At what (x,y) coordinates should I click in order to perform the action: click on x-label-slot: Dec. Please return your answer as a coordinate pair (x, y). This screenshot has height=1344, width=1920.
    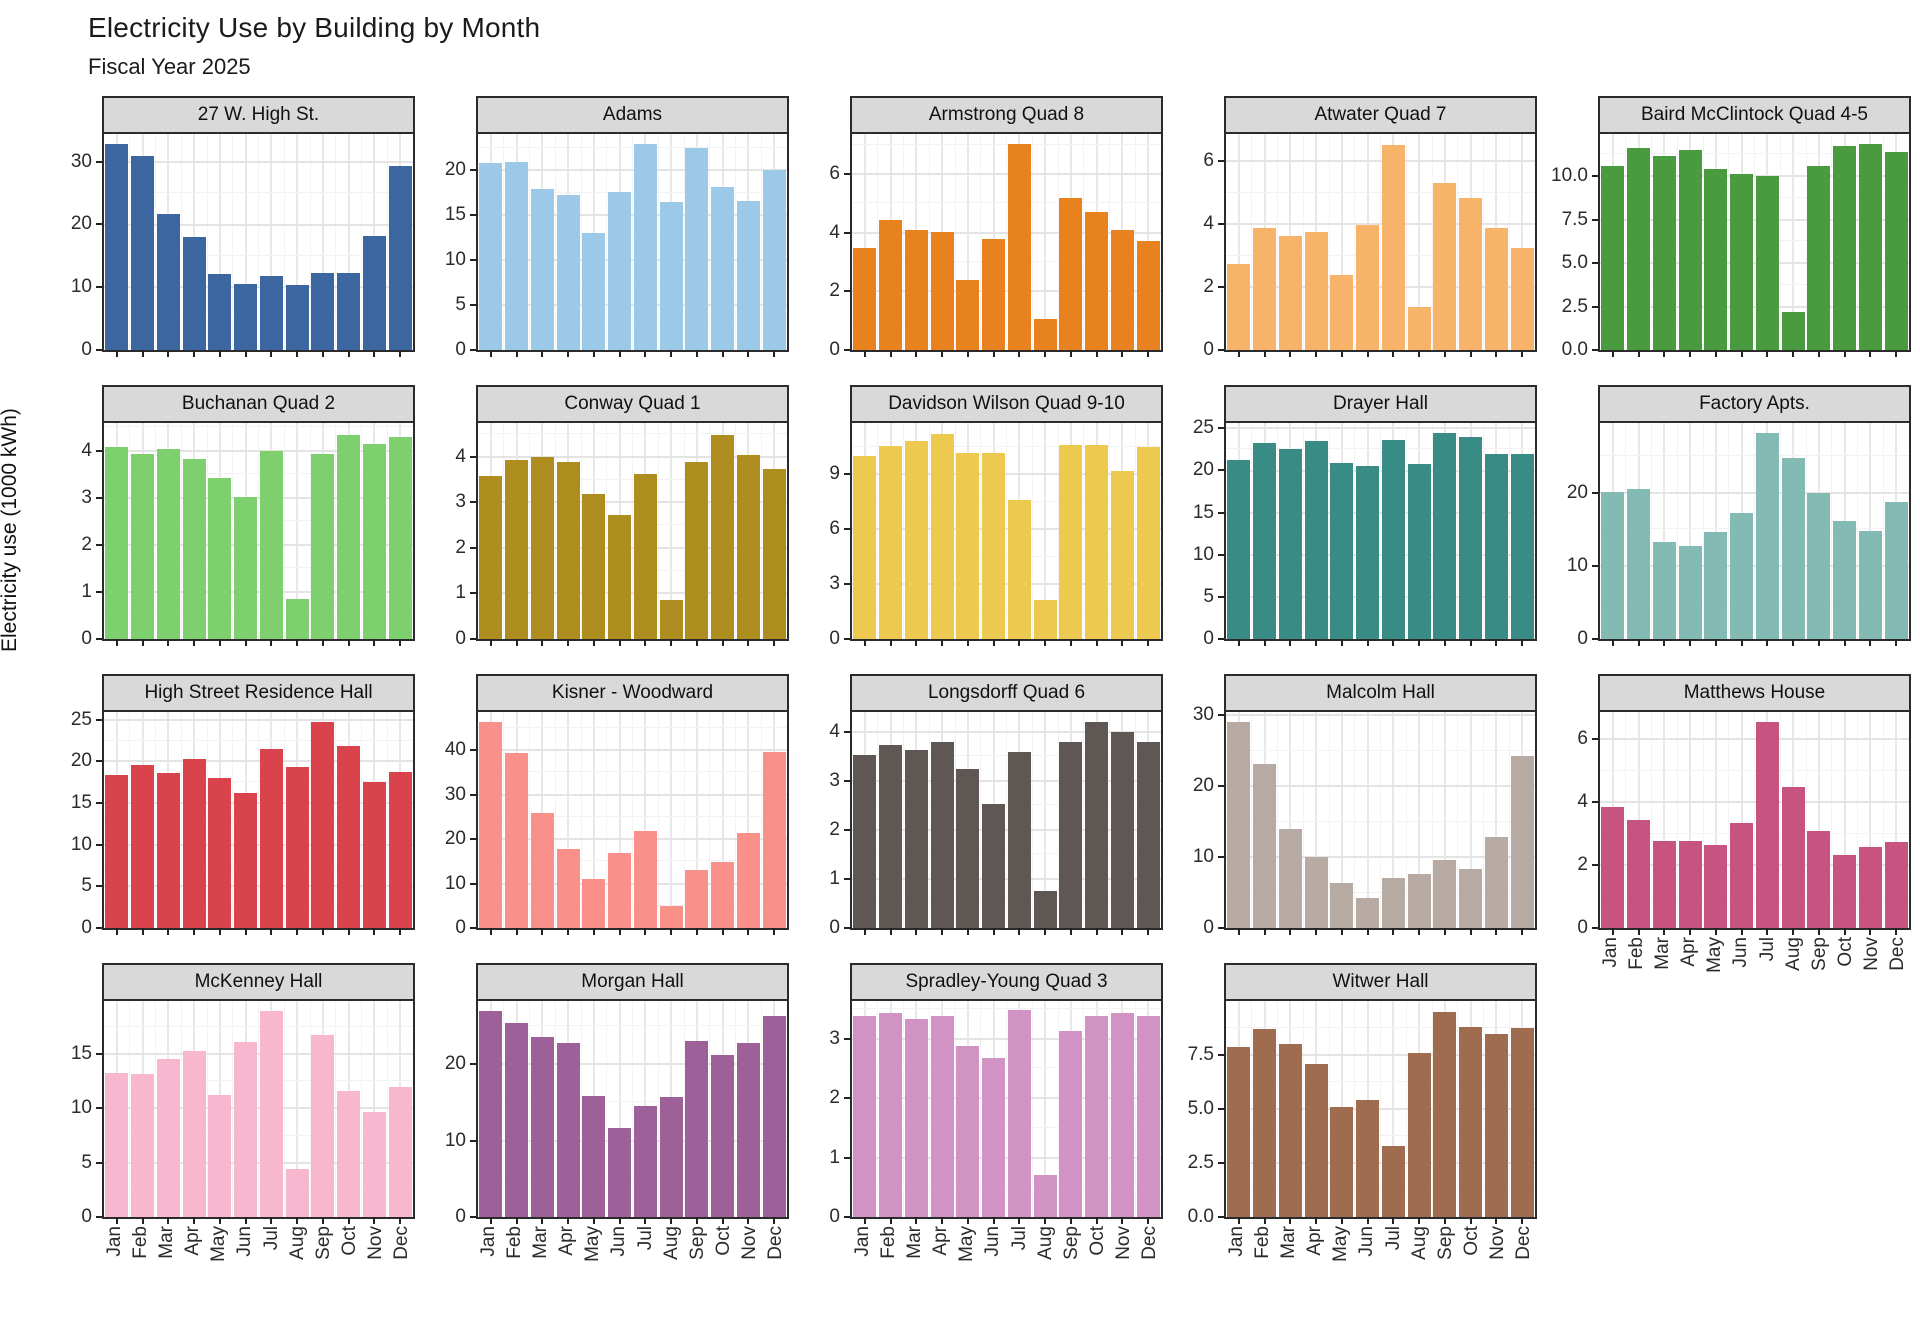
    Looking at the image, I should click on (402, 1257).